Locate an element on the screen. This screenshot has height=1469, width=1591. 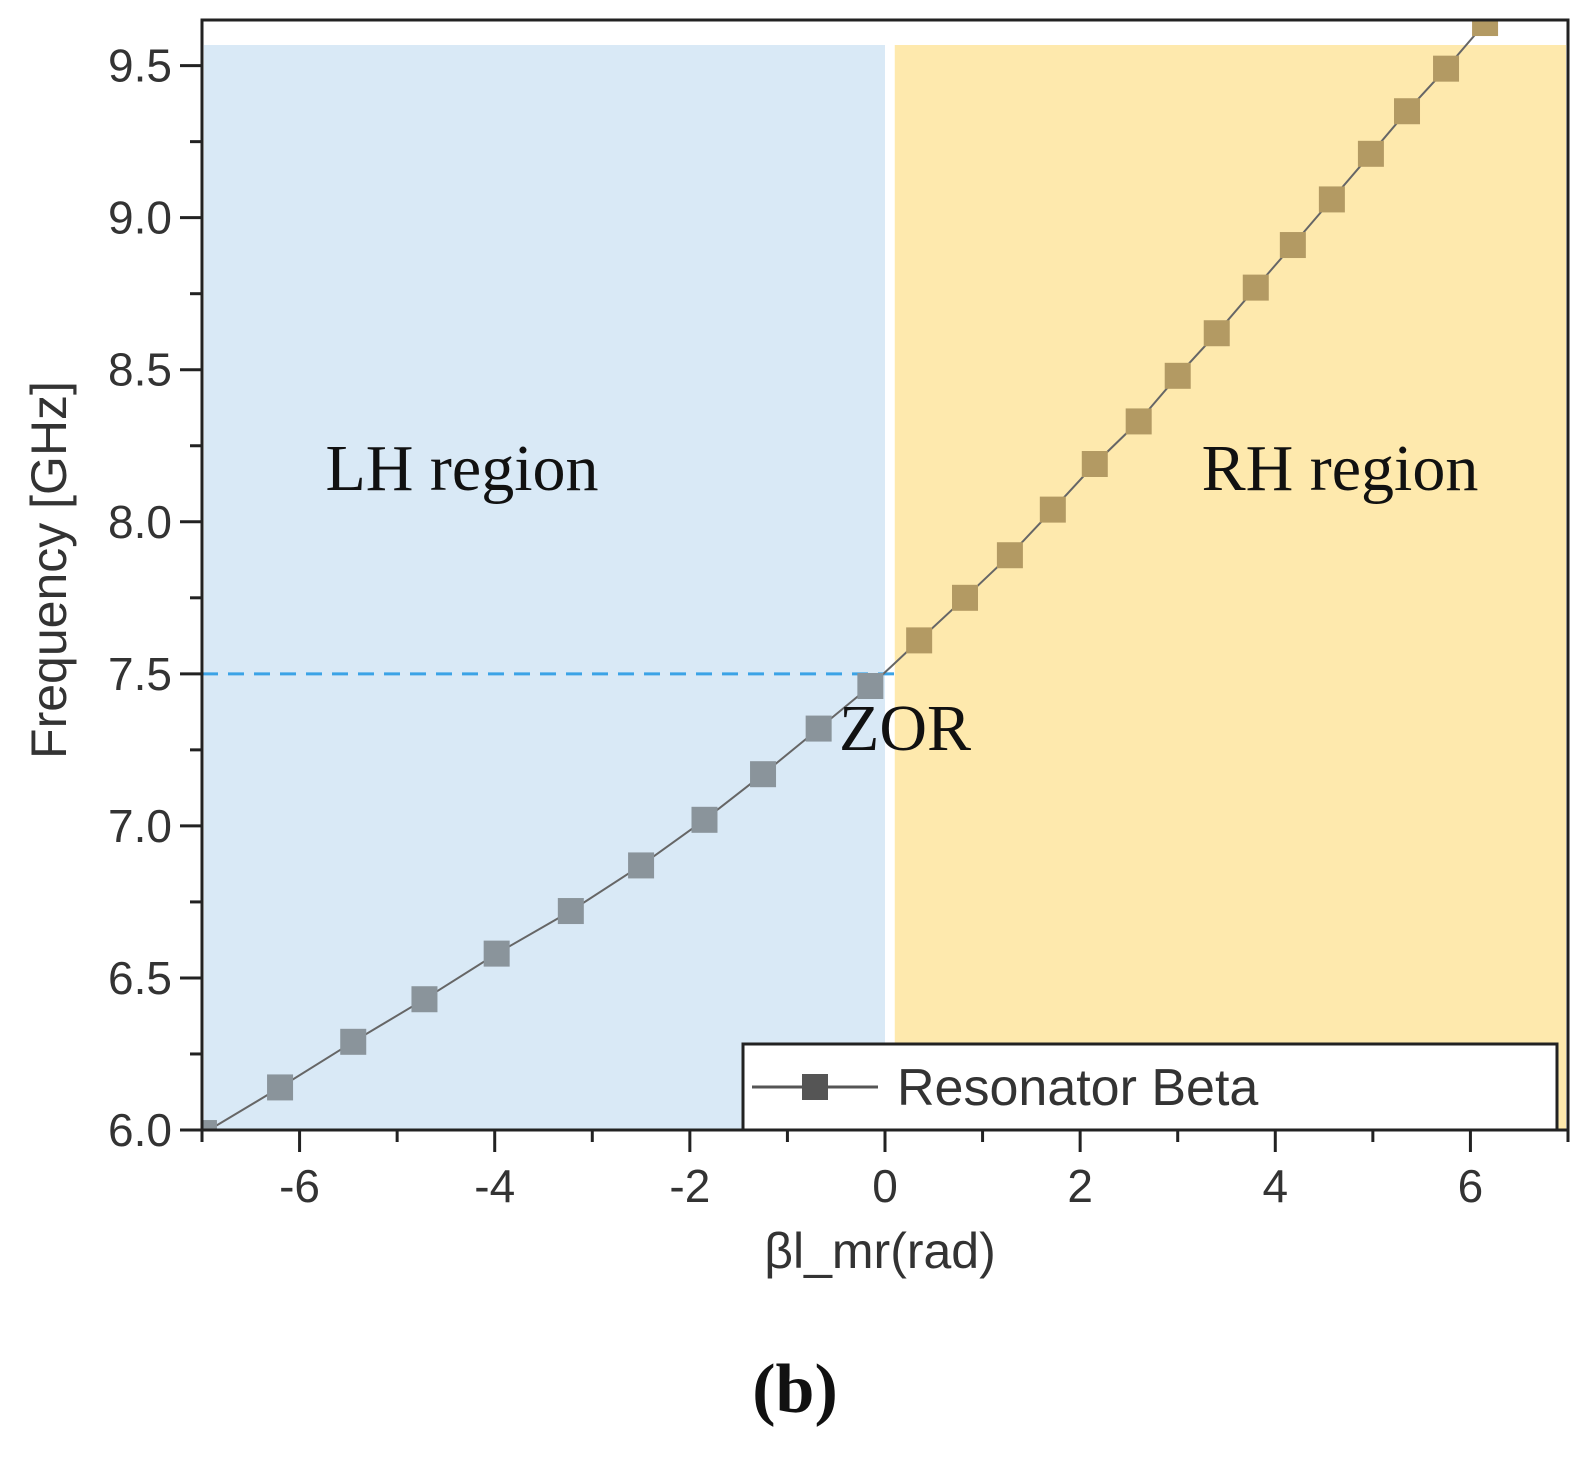
x-tick-label: 2 is located at coordinates (1080, 1186).